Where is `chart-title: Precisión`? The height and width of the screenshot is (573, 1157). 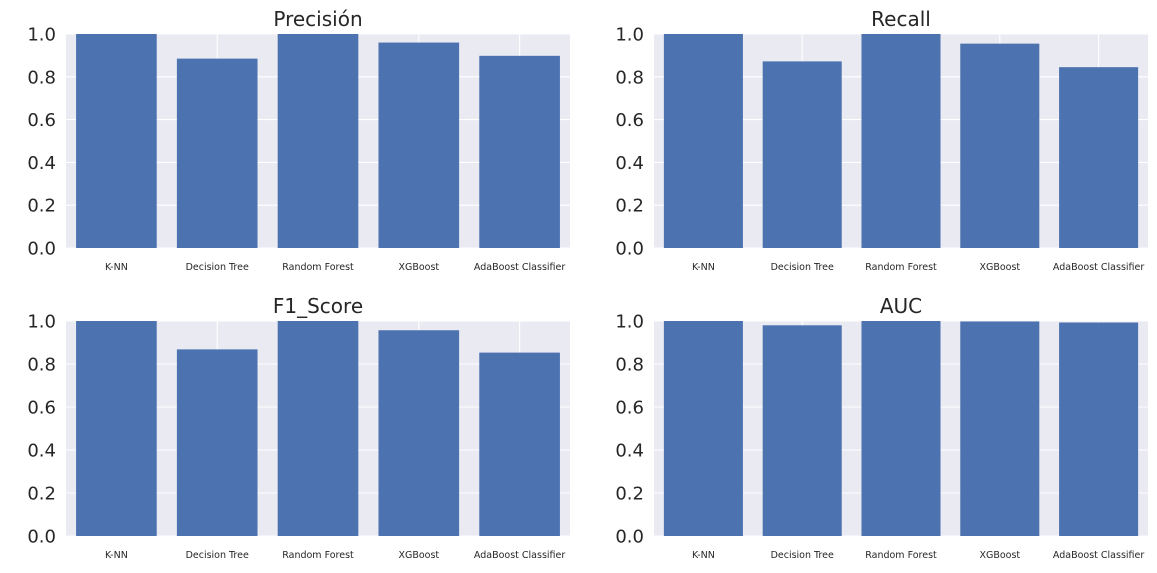 chart-title: Precisión is located at coordinates (317, 19).